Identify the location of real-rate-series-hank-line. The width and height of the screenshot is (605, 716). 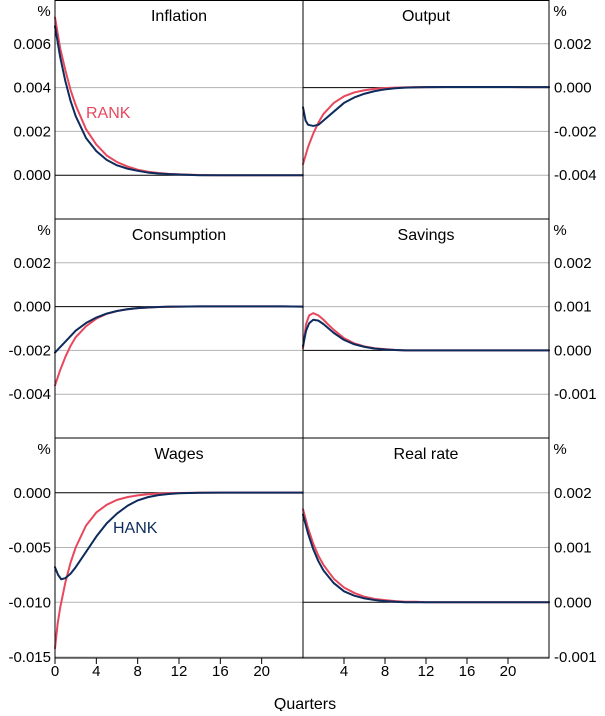
(426, 558).